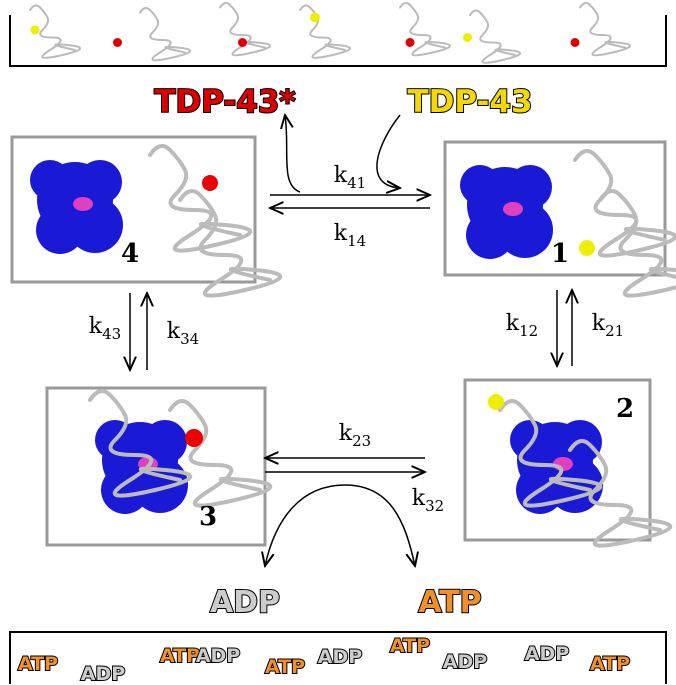  What do you see at coordinates (356, 241) in the screenshot?
I see `rate-subscript: 14` at bounding box center [356, 241].